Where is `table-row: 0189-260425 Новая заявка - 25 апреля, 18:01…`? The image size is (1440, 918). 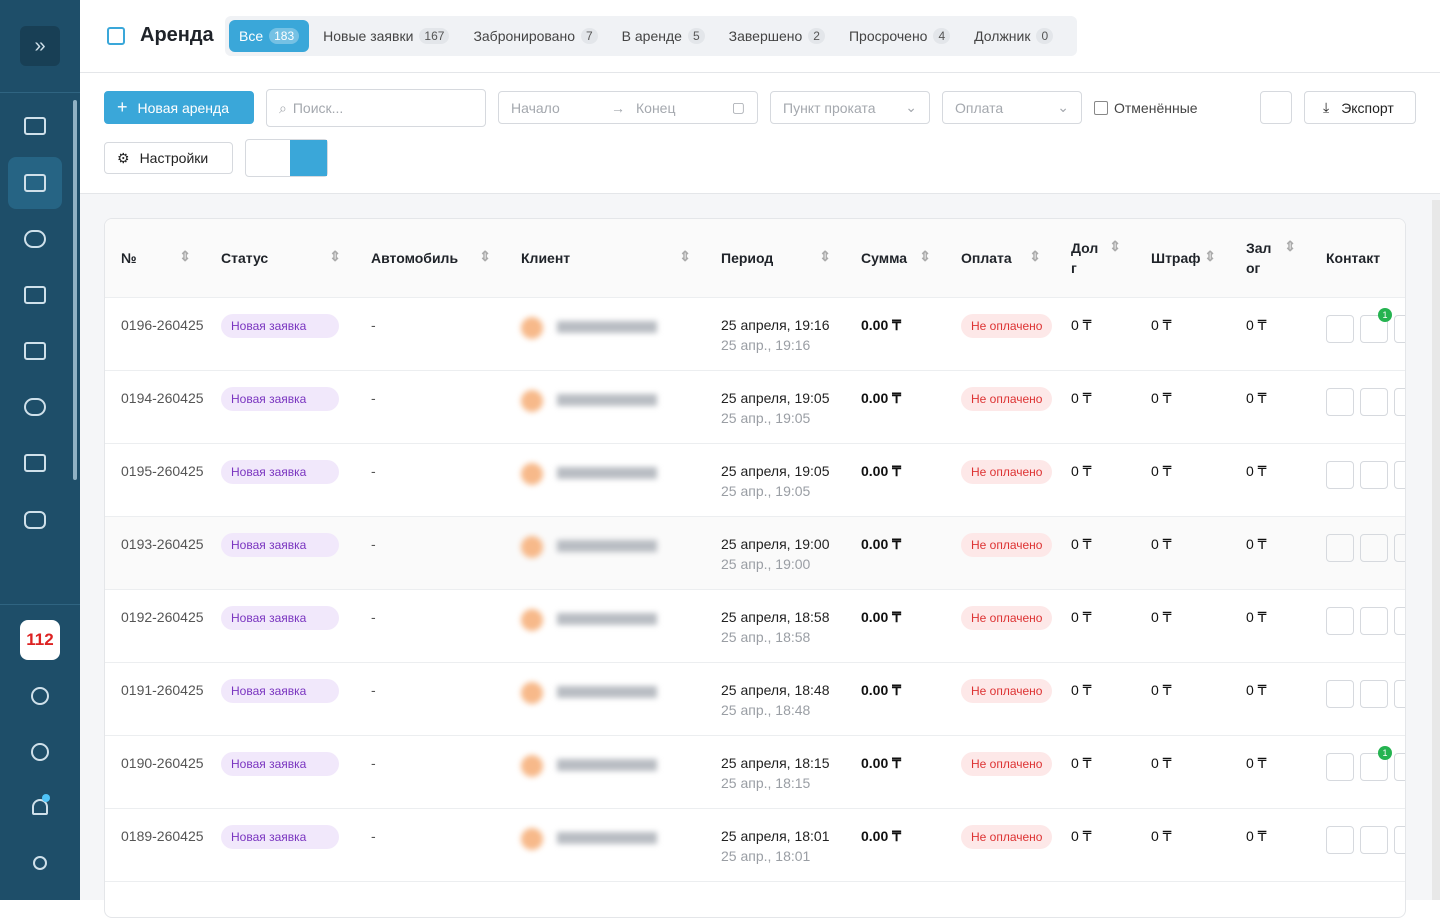 table-row: 0189-260425 Новая заявка - 25 апреля, 18:01… is located at coordinates (755, 845).